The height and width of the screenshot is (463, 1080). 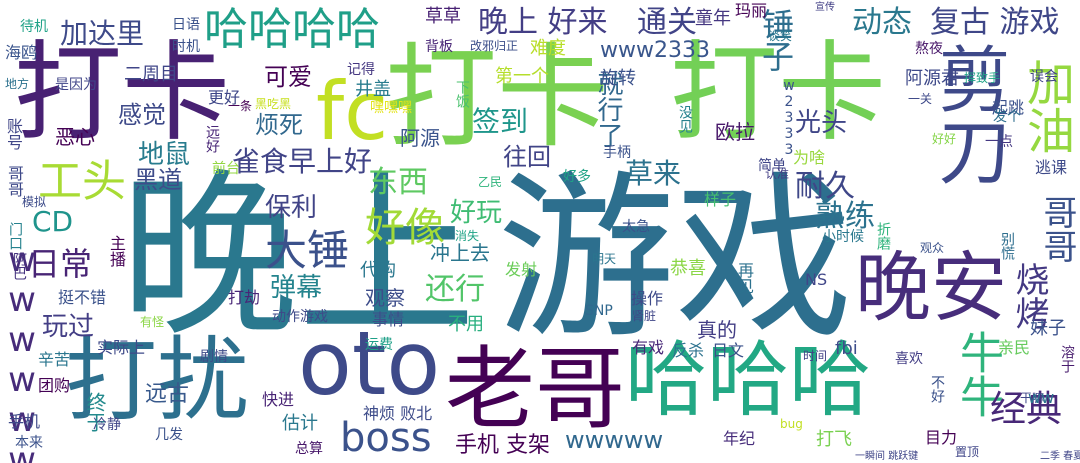 What do you see at coordinates (24, 421) in the screenshot?
I see `word: 手机` at bounding box center [24, 421].